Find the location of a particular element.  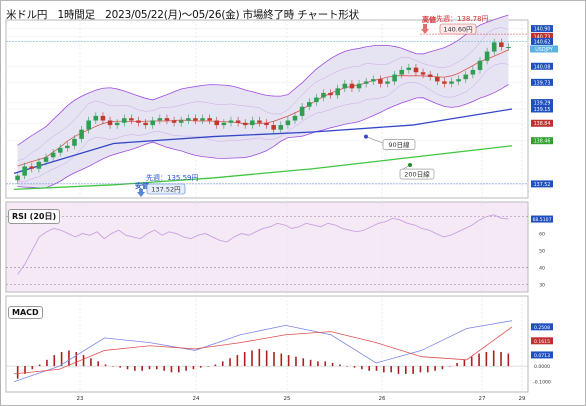

rsi-tick-label: 30 is located at coordinates (542, 286).